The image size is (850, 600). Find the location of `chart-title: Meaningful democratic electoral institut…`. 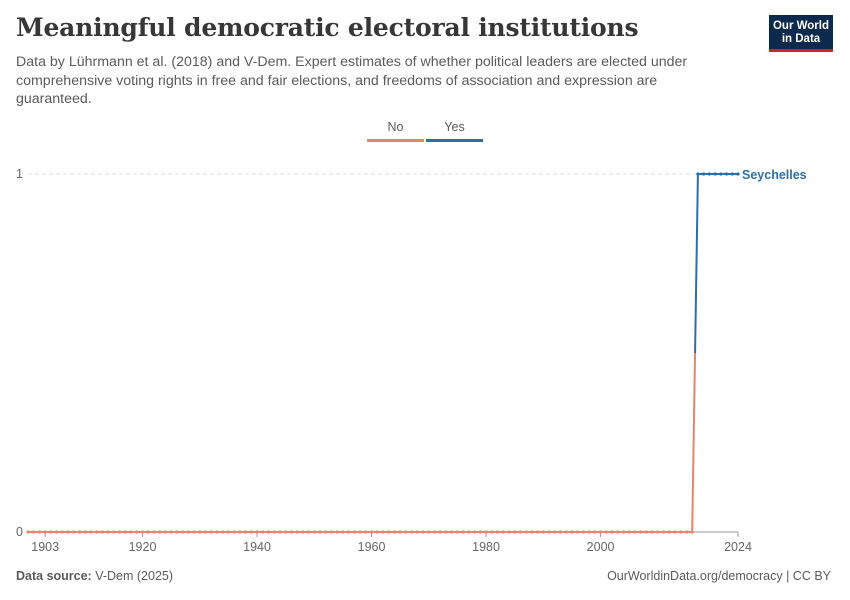

chart-title: Meaningful democratic electoral institut… is located at coordinates (327, 27).